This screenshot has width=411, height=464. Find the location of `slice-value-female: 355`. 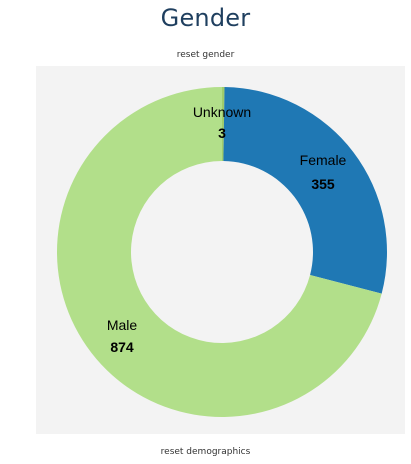

slice-value-female: 355 is located at coordinates (323, 184).